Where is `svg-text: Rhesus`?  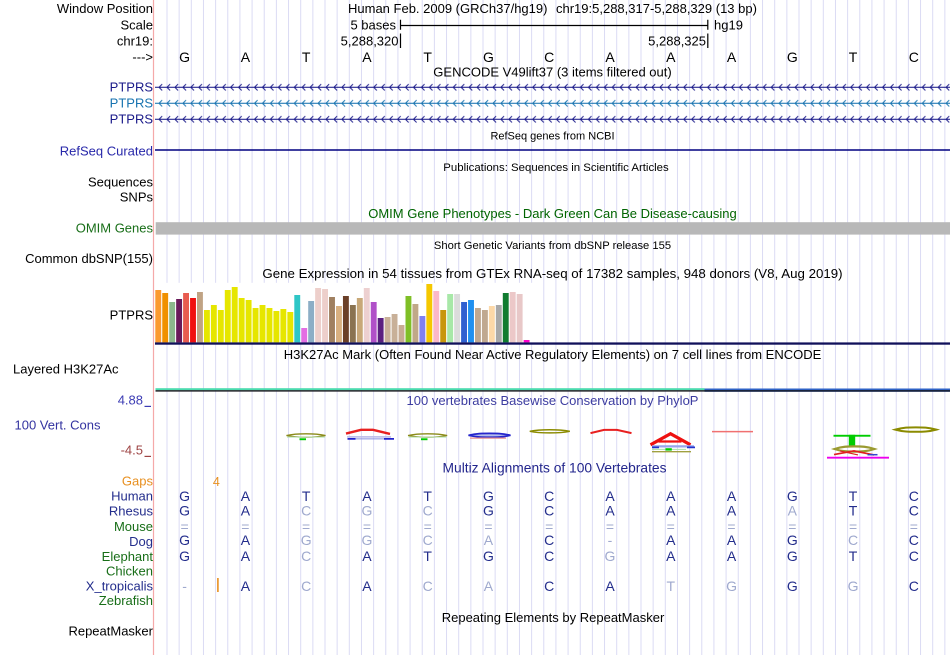
svg-text: Rhesus is located at coordinates (131, 511).